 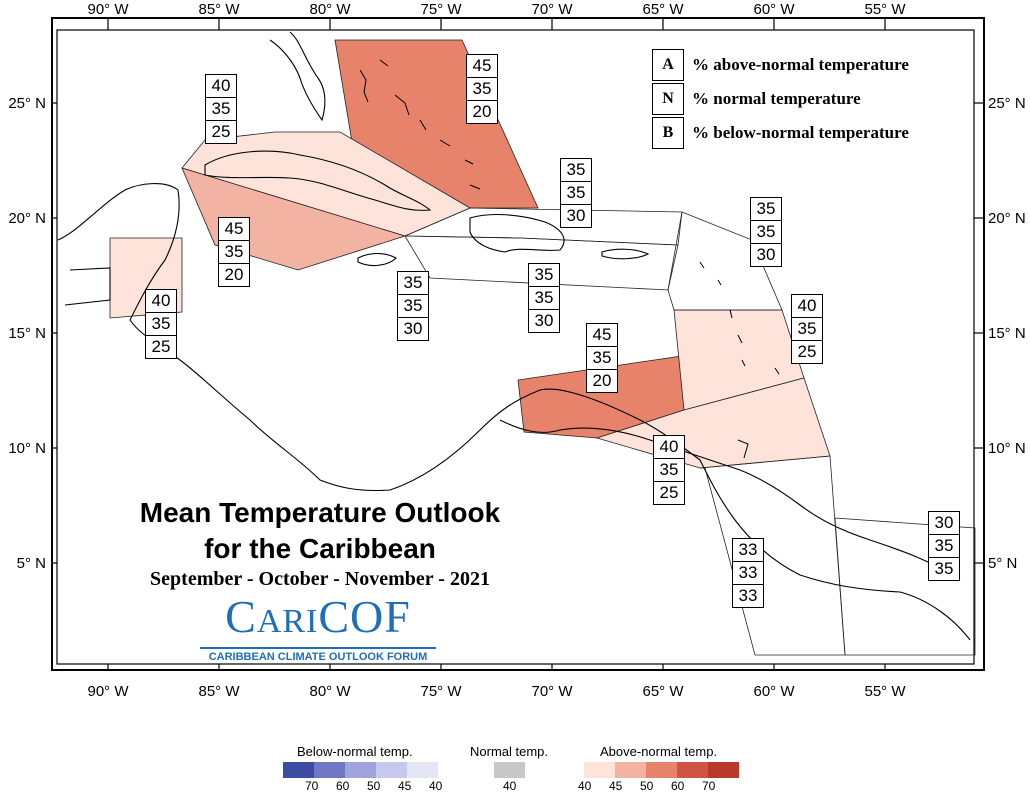 What do you see at coordinates (234, 252) in the screenshot?
I see `region-label-cayman-jamaica-west: 45 35 20` at bounding box center [234, 252].